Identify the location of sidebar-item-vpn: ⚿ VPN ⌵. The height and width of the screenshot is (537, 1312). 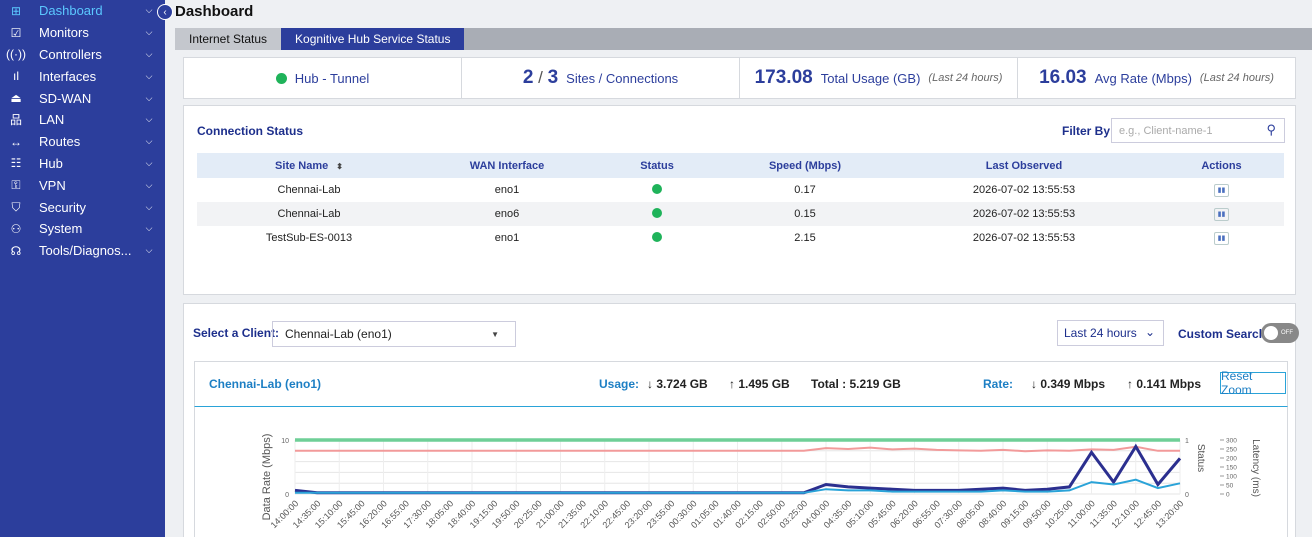
(82, 185).